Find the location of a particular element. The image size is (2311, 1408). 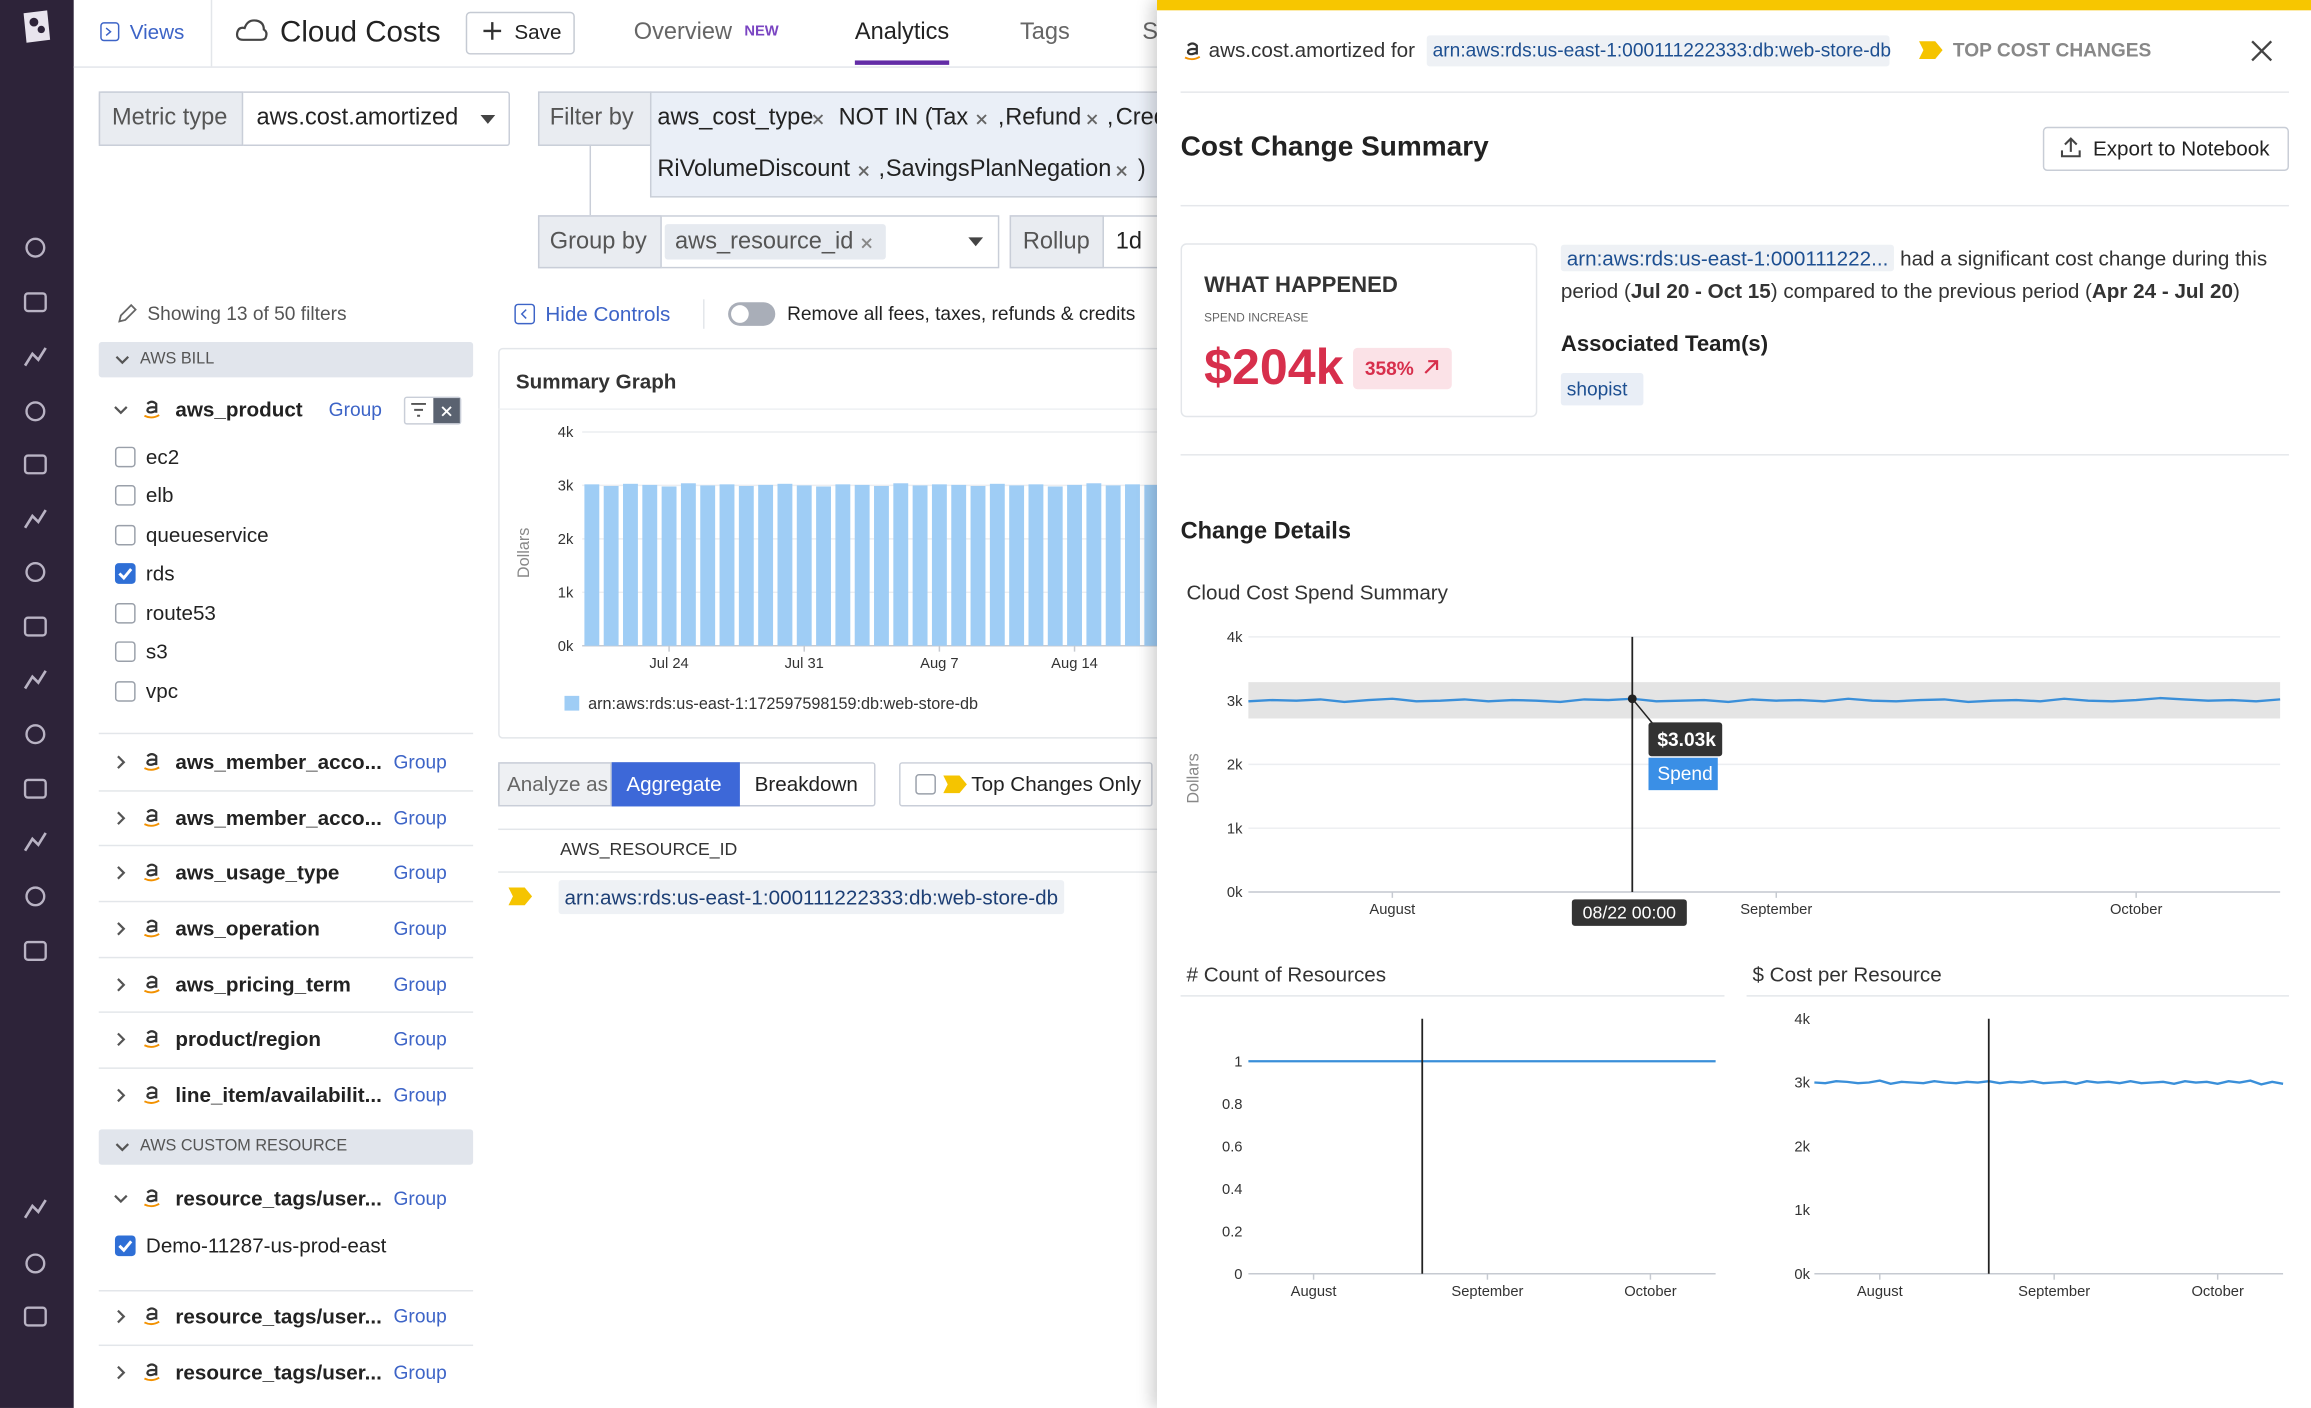

y-tick-label: 0.4 is located at coordinates (1232, 1190).